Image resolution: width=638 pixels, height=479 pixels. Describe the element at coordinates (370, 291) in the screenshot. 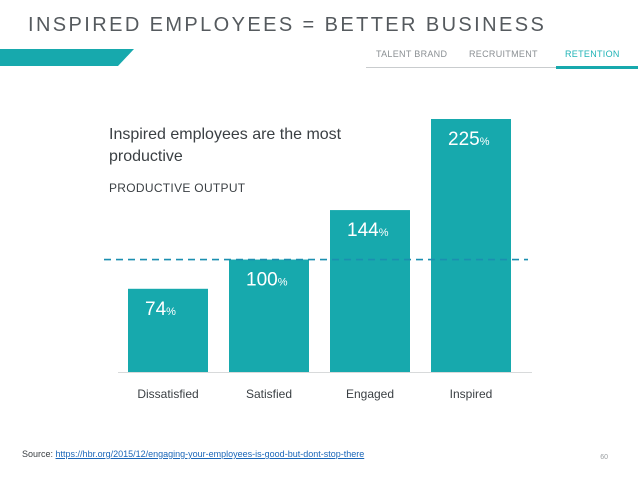

I see `bar-engaged` at that location.